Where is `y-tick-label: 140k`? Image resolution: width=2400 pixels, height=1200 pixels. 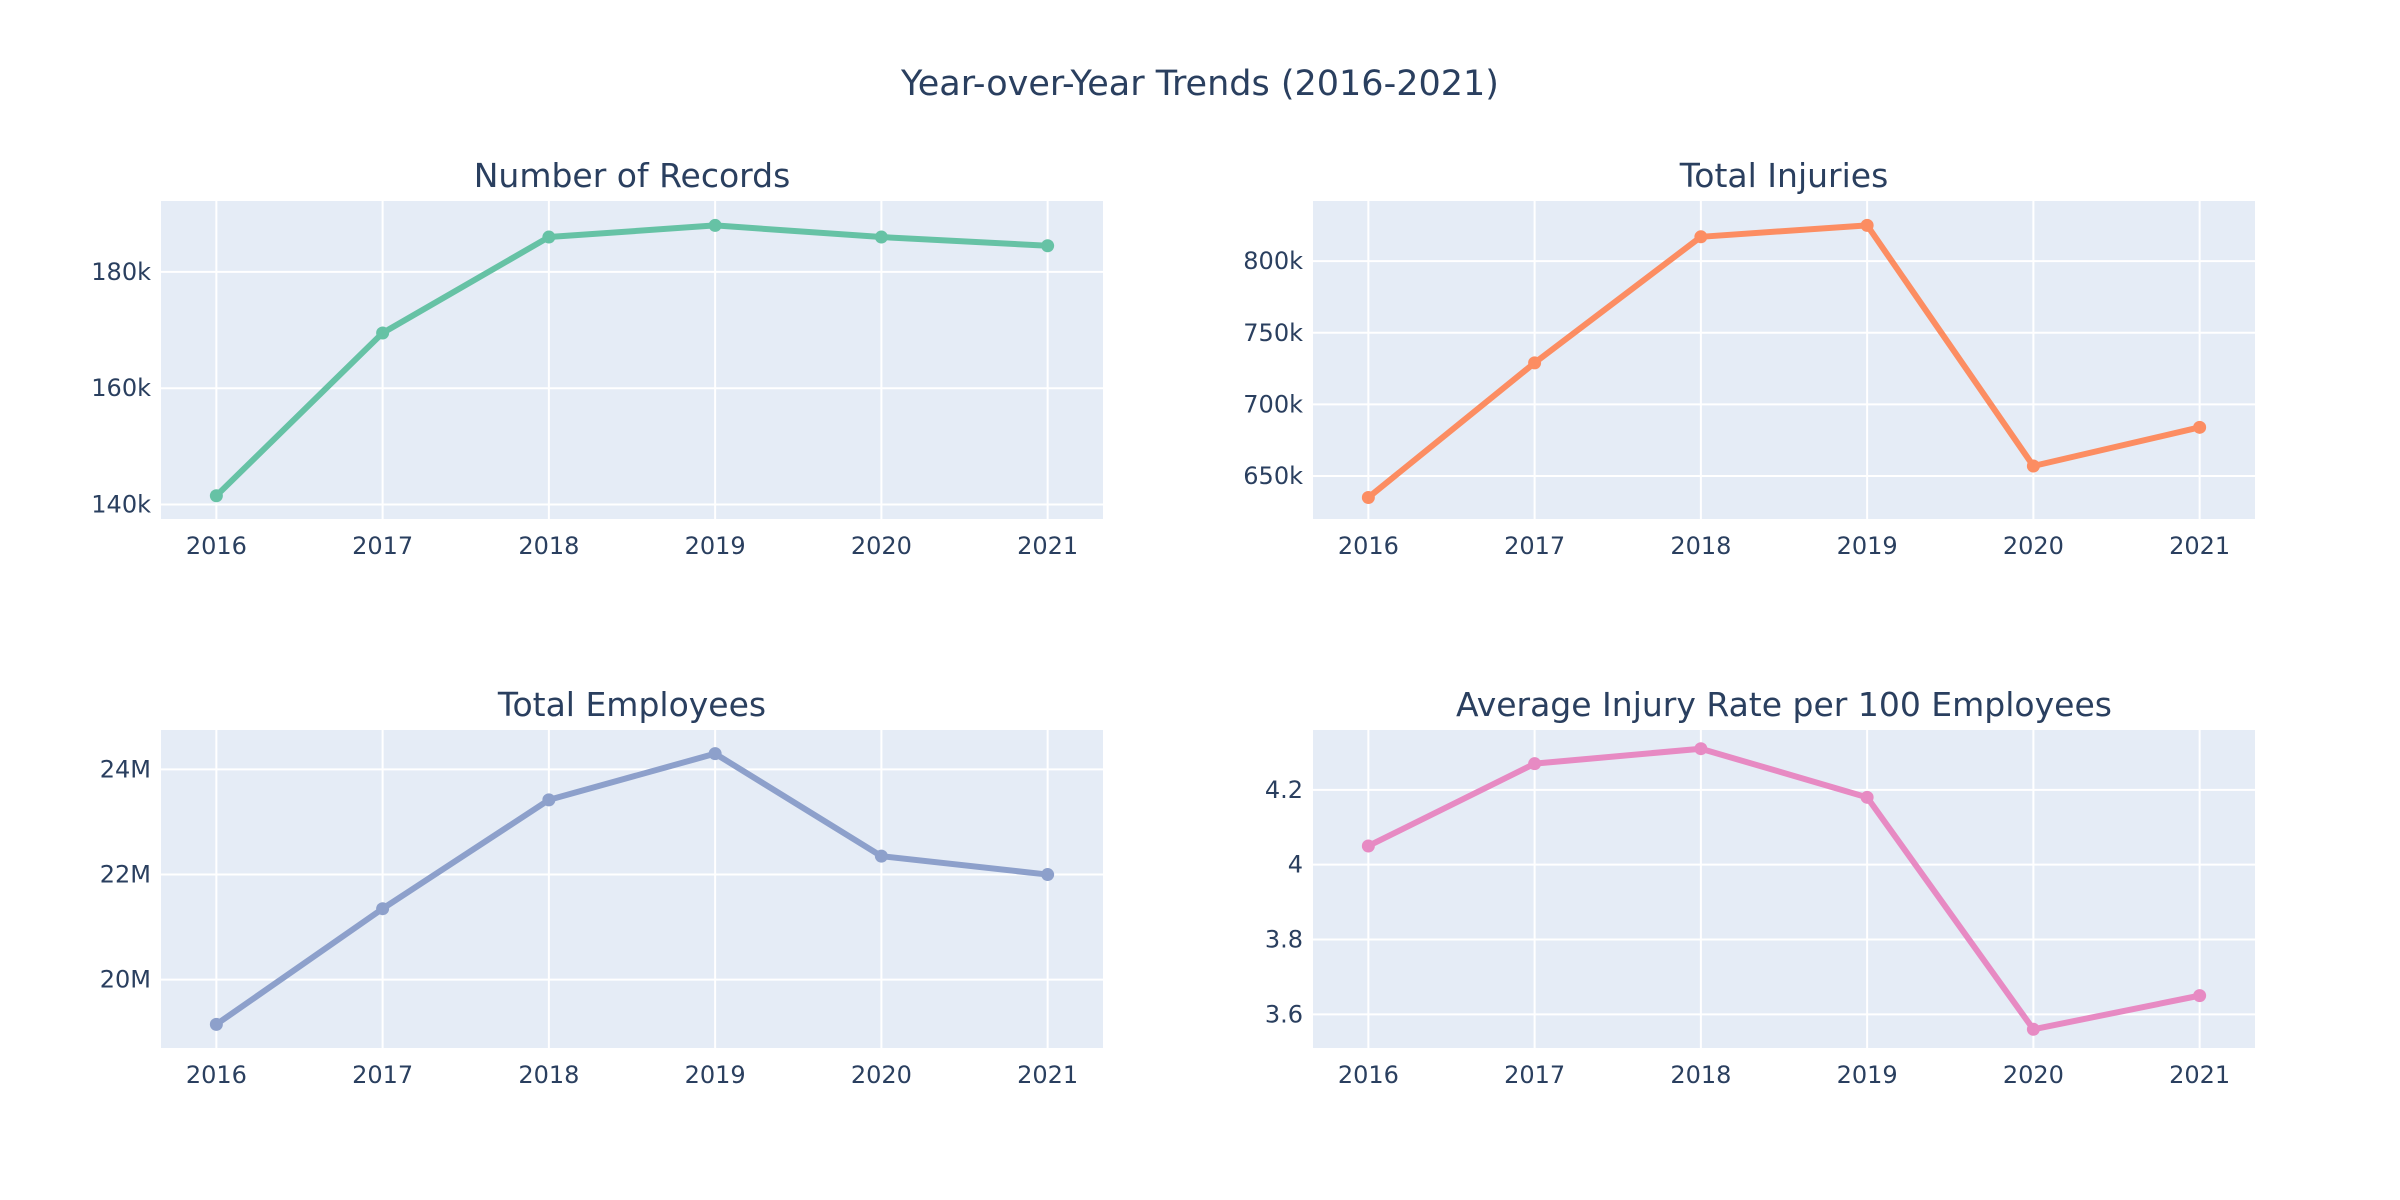 y-tick-label: 140k is located at coordinates (121, 504).